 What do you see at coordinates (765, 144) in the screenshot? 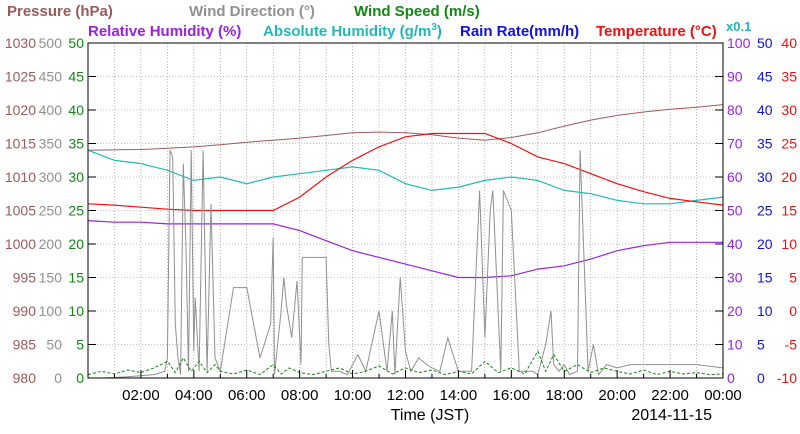
I see `y-tick-label-rain_rate: 35` at bounding box center [765, 144].